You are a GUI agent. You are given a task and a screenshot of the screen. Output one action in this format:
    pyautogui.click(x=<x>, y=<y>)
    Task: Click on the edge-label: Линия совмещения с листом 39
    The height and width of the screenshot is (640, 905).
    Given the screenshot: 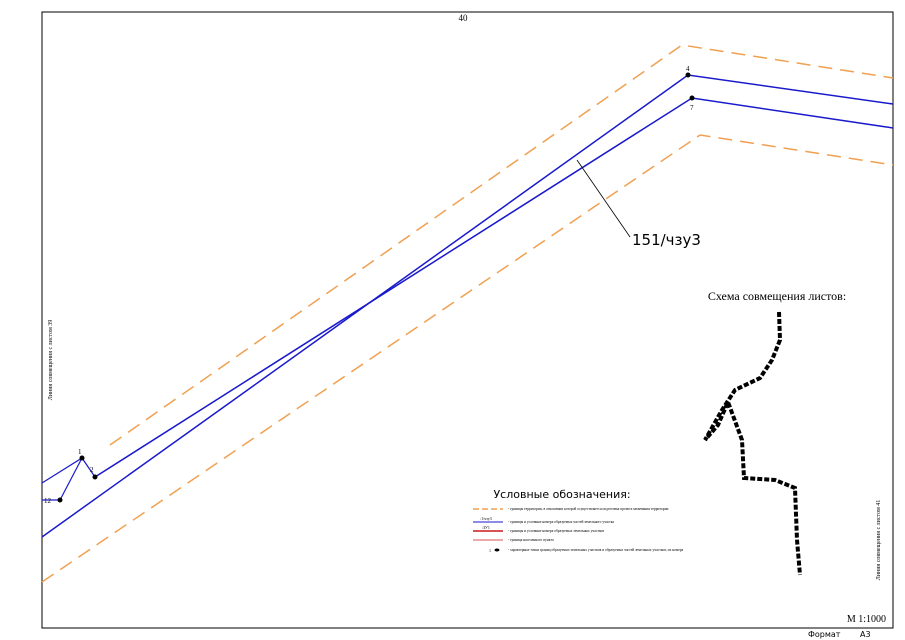 What is the action you would take?
    pyautogui.click(x=51, y=360)
    